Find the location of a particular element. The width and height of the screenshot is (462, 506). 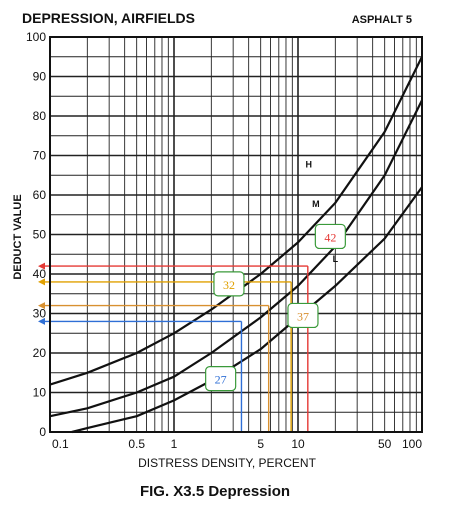

y-tick-label: 20 is located at coordinates (40, 353).